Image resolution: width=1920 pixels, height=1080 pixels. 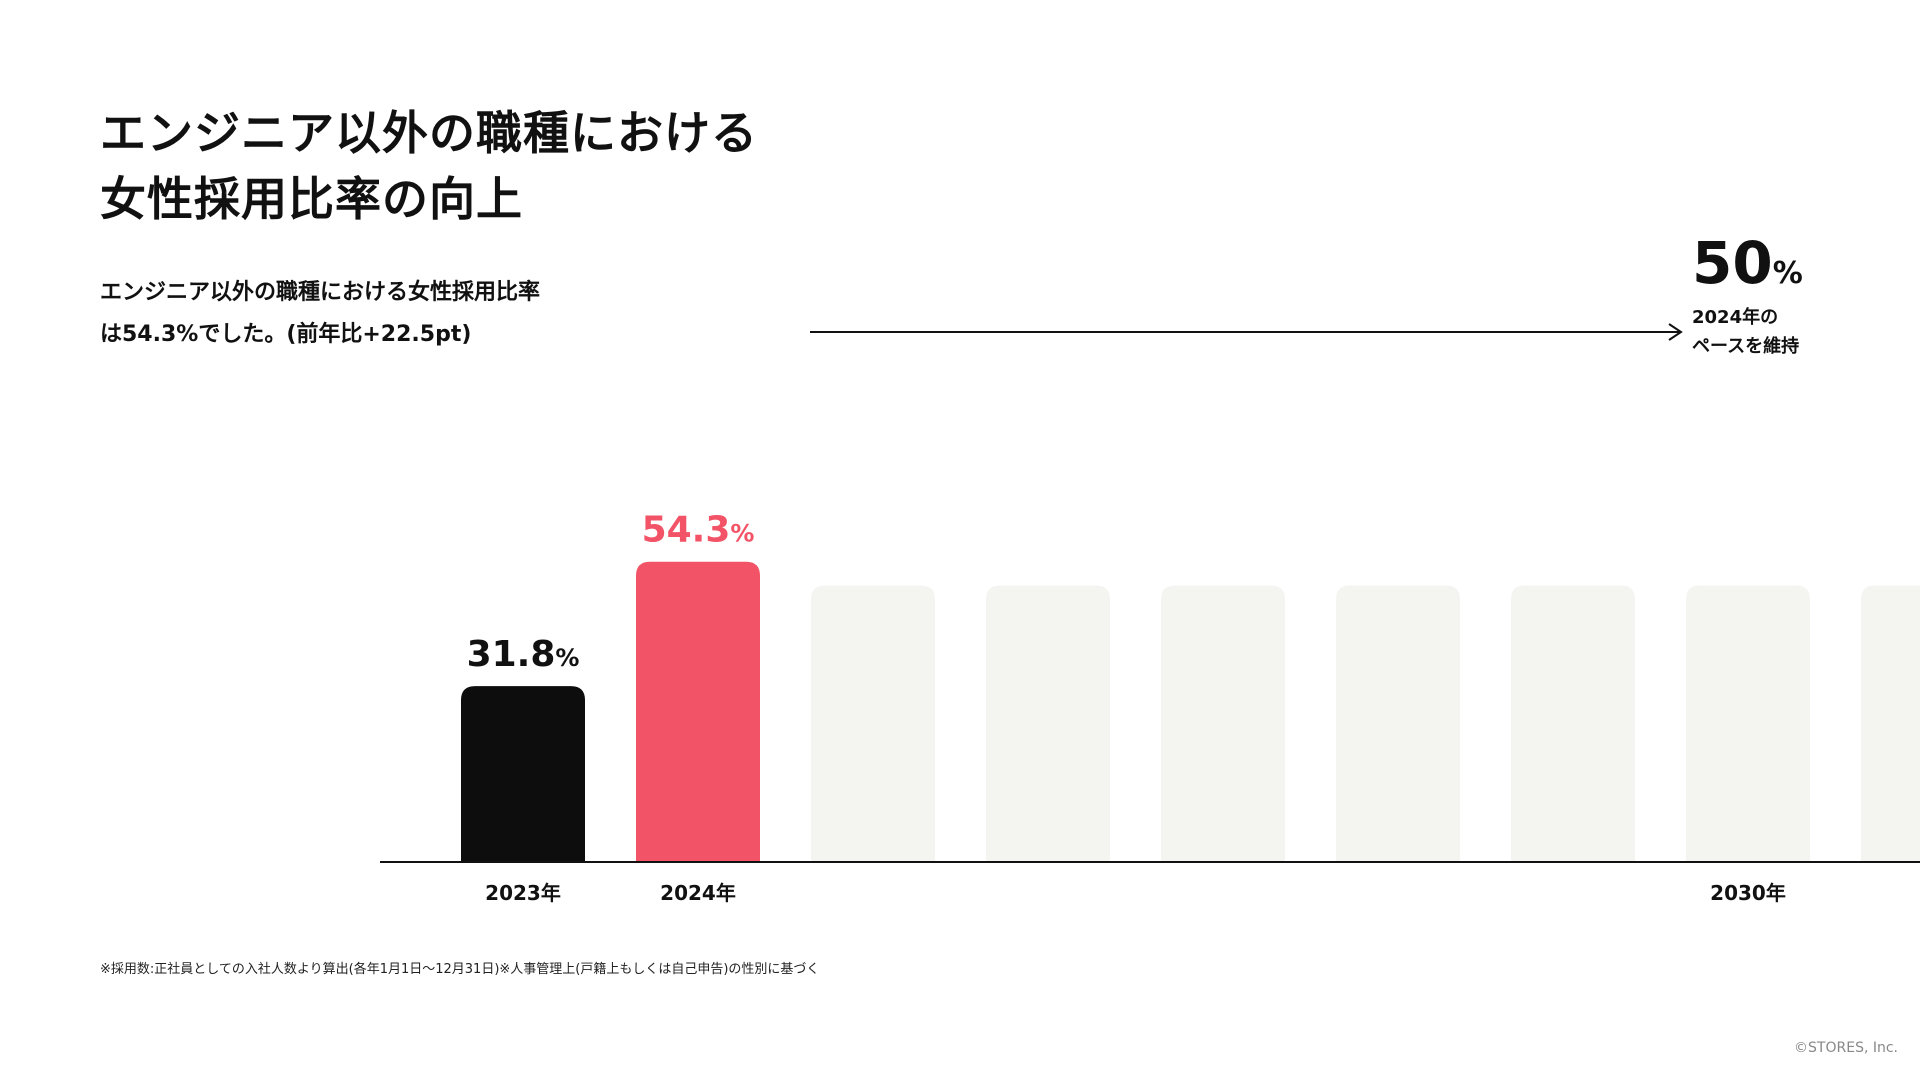 I want to click on data-label-1-unit: %, so click(x=742, y=534).